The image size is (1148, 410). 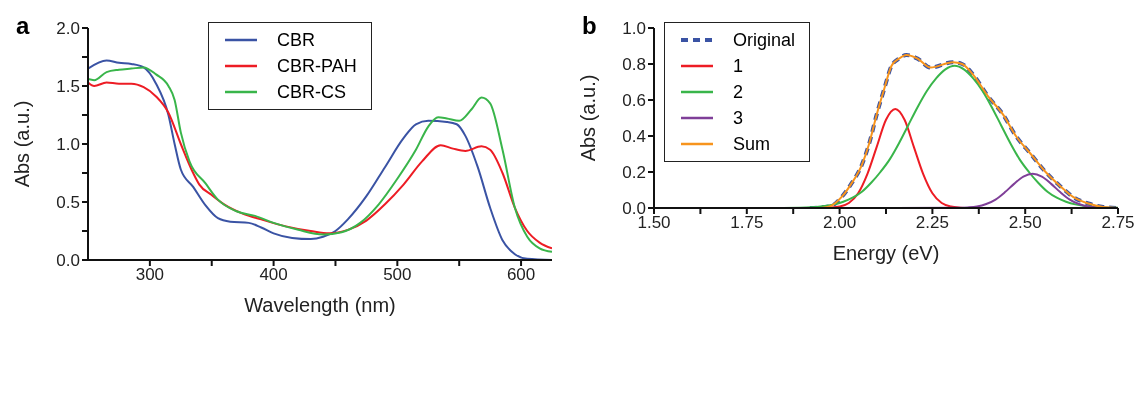 What do you see at coordinates (320, 305) in the screenshot?
I see `x-axis-title: Wavelength (nm)` at bounding box center [320, 305].